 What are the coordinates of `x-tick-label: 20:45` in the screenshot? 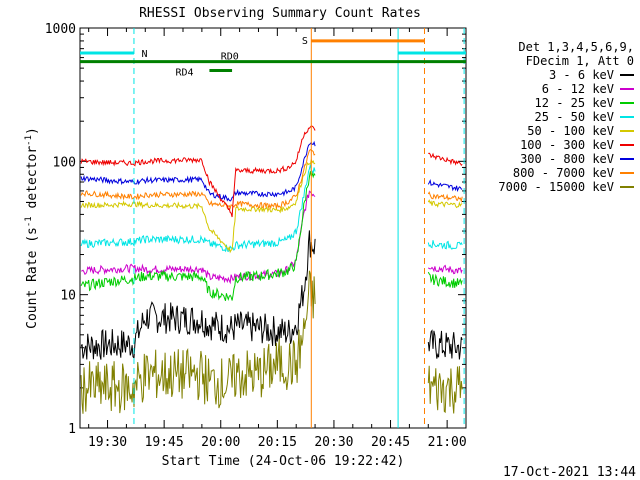 It's located at (390, 442).